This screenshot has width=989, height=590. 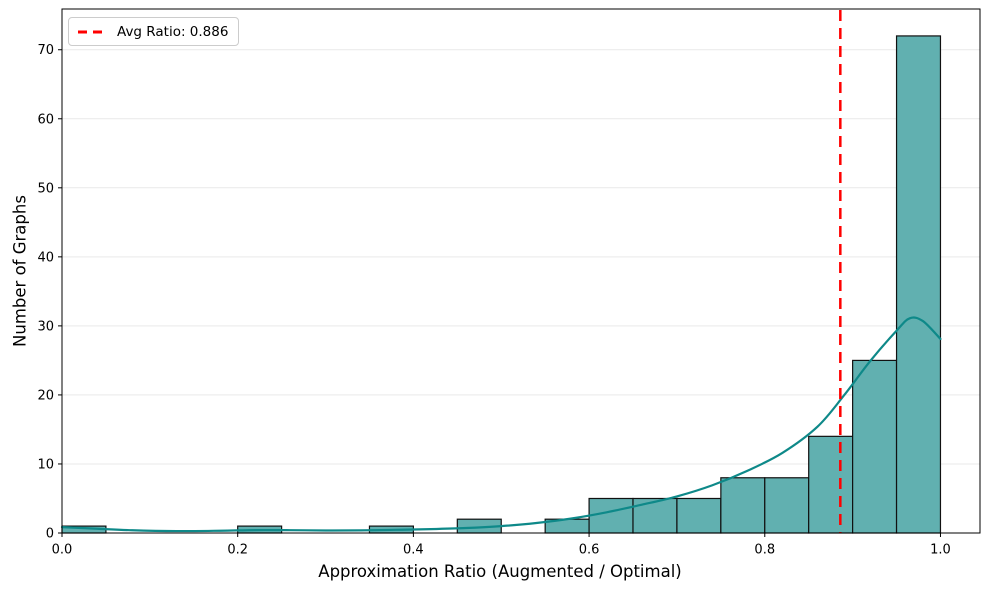 What do you see at coordinates (45, 119) in the screenshot?
I see `y-tick-label: 60` at bounding box center [45, 119].